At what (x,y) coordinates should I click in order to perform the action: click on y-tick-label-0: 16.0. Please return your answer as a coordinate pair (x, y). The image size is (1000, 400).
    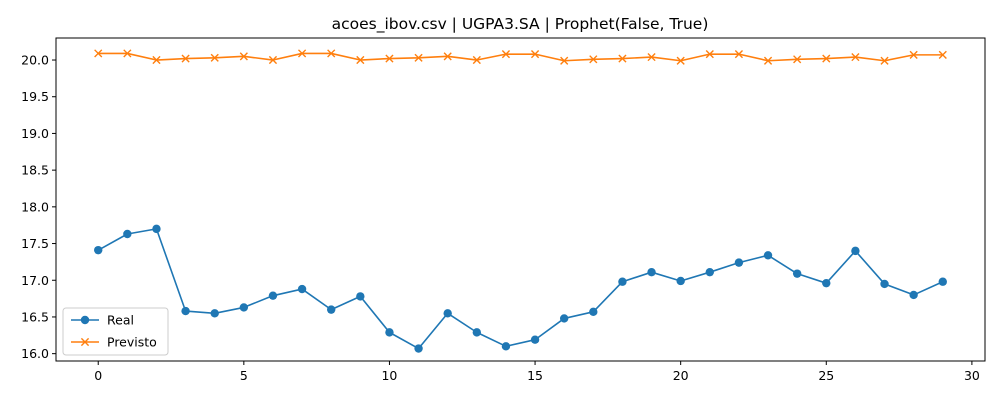
    Looking at the image, I should click on (35, 353).